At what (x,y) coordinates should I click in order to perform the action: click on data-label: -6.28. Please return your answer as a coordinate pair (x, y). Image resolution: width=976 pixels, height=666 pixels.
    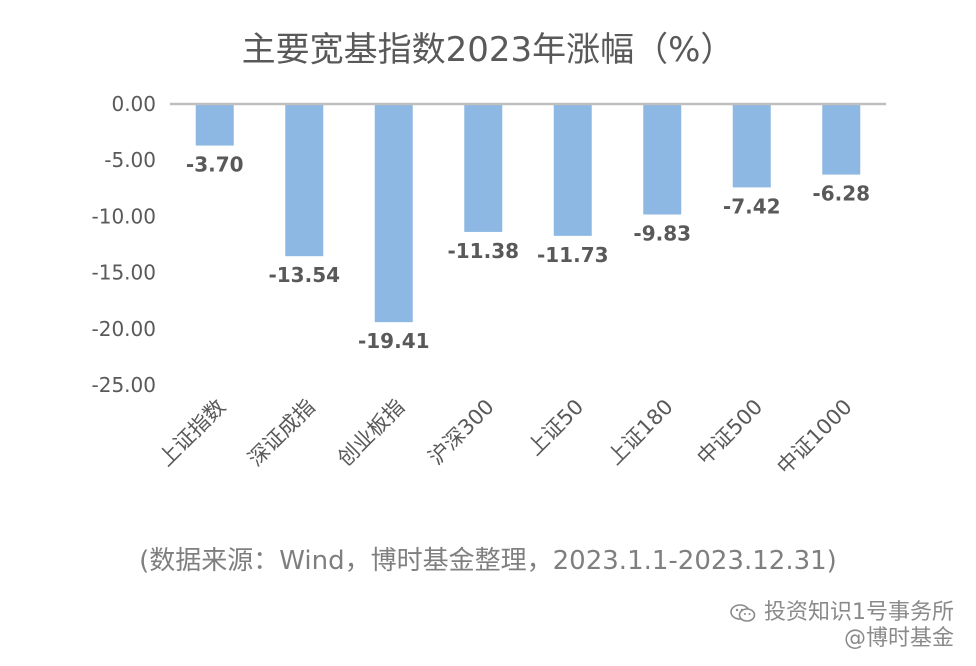
    Looking at the image, I should click on (841, 194).